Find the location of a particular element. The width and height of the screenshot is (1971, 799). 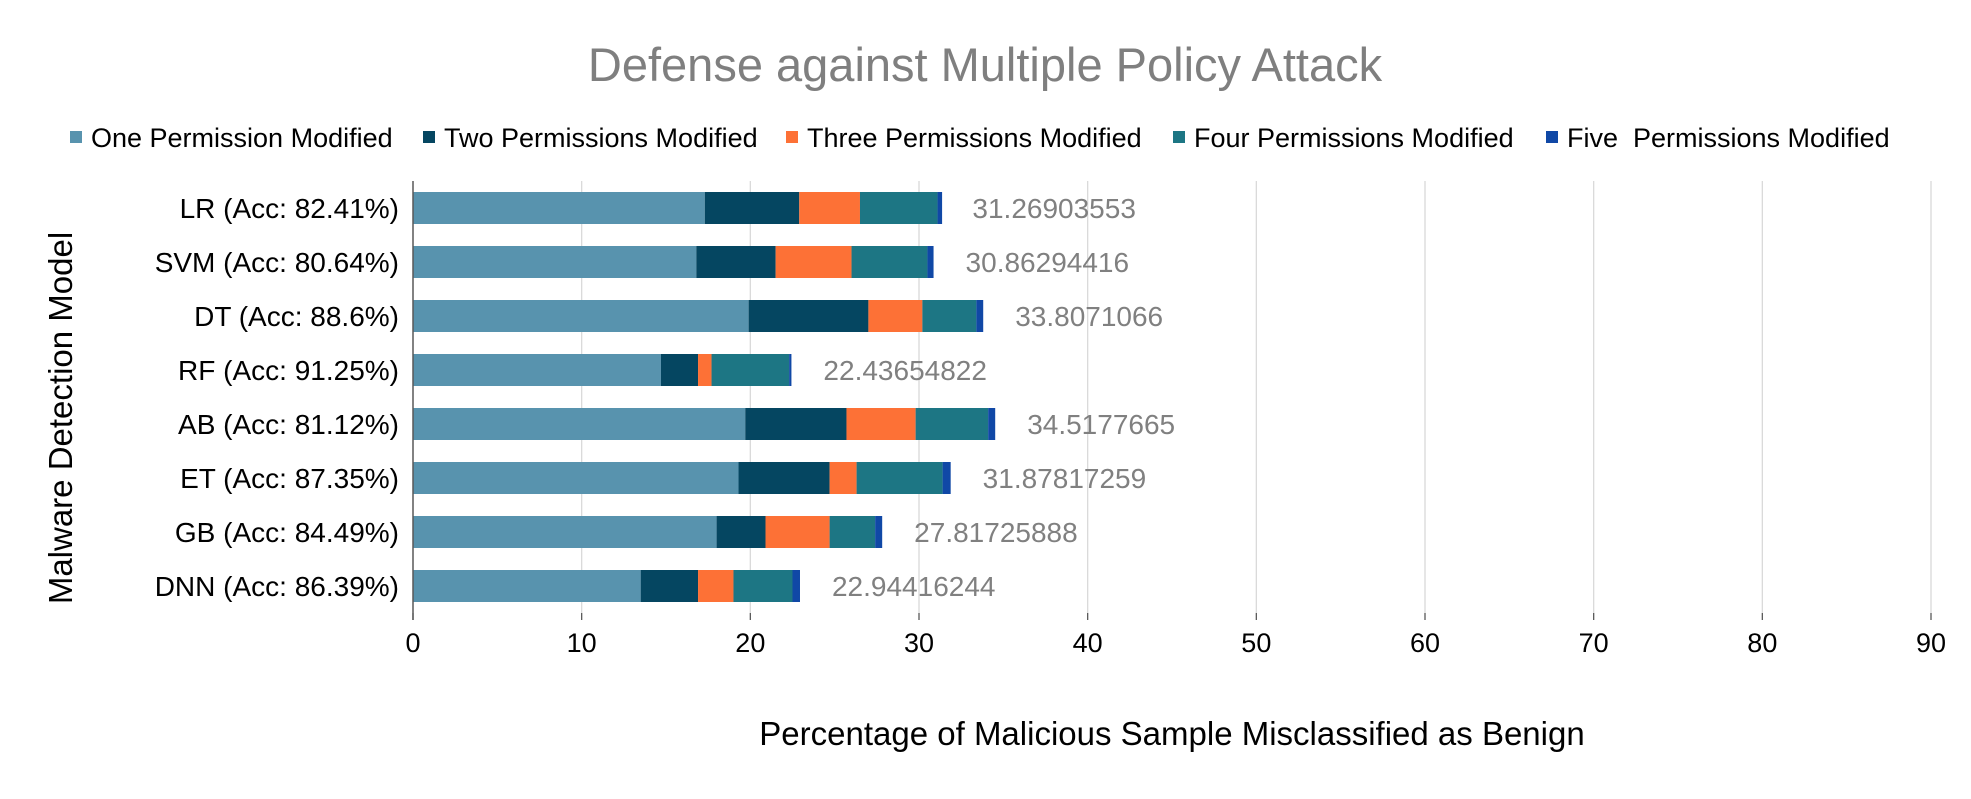

legend-item-2: Two Permissions Modified is located at coordinates (590, 138).